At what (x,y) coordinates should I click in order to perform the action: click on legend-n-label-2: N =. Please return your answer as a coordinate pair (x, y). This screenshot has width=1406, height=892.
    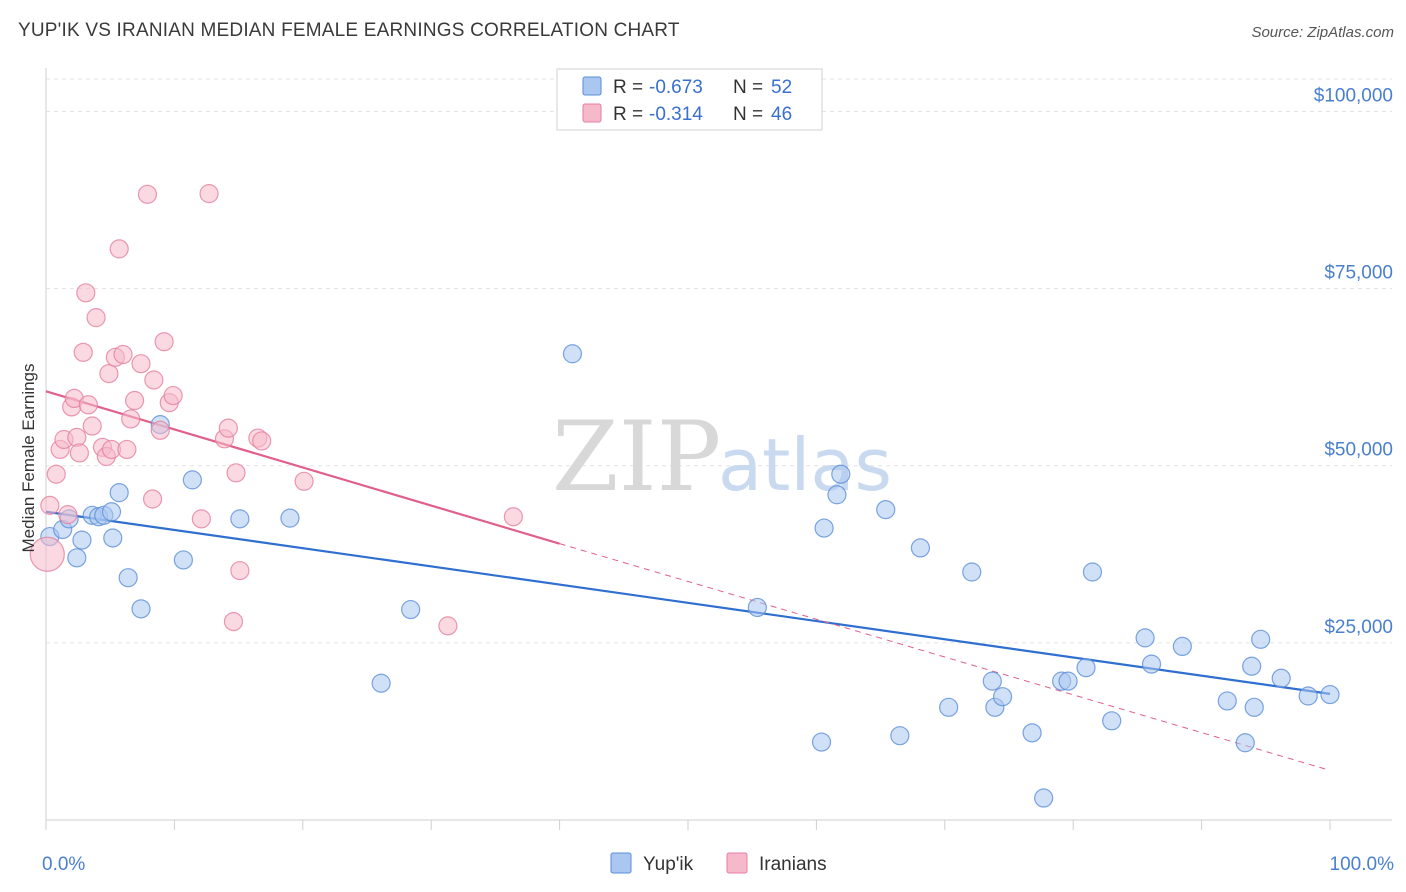
    Looking at the image, I should click on (748, 114).